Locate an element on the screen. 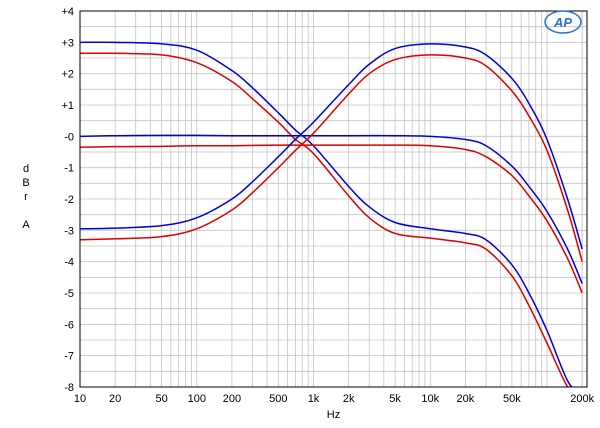 The image size is (600, 428). x-tick-label: 100 is located at coordinates (197, 399).